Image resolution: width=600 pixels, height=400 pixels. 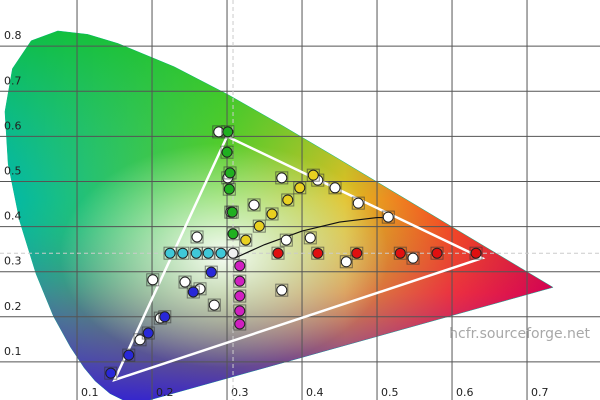 What do you see at coordinates (390, 392) in the screenshot?
I see `x-tick-label: 0.5` at bounding box center [390, 392].